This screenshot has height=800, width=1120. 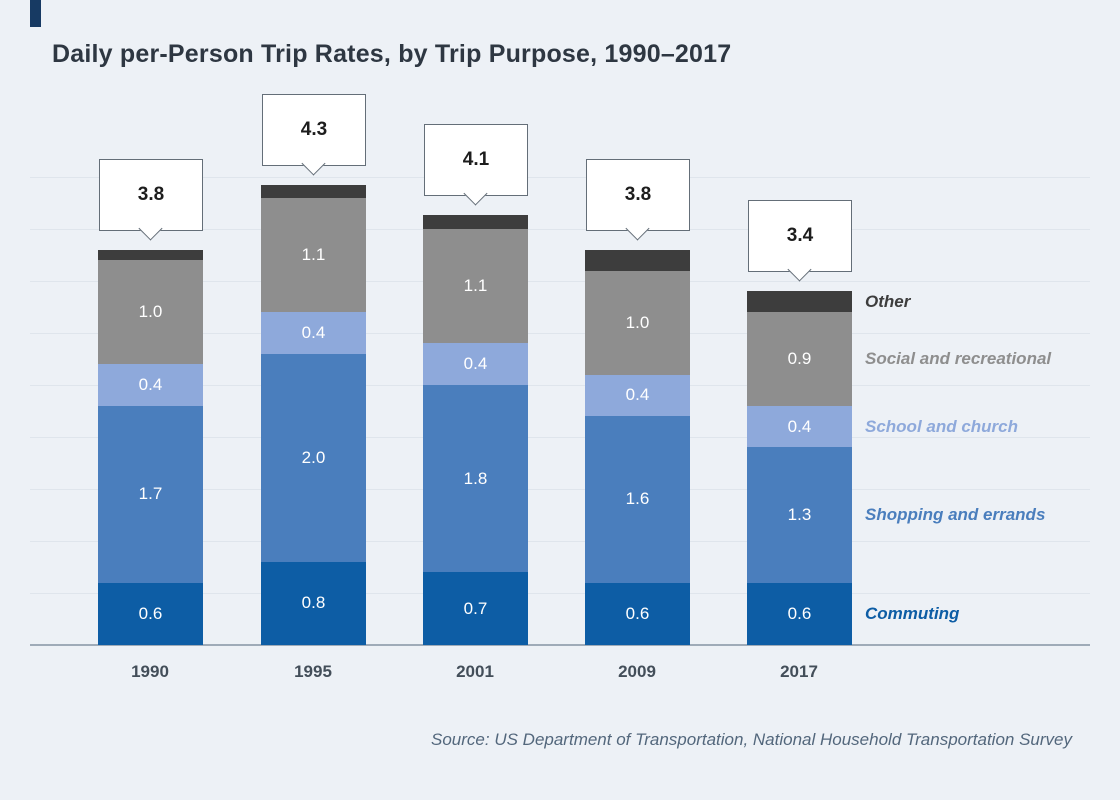 What do you see at coordinates (958, 358) in the screenshot?
I see `series-label-social-and-recreational: Social and recreational` at bounding box center [958, 358].